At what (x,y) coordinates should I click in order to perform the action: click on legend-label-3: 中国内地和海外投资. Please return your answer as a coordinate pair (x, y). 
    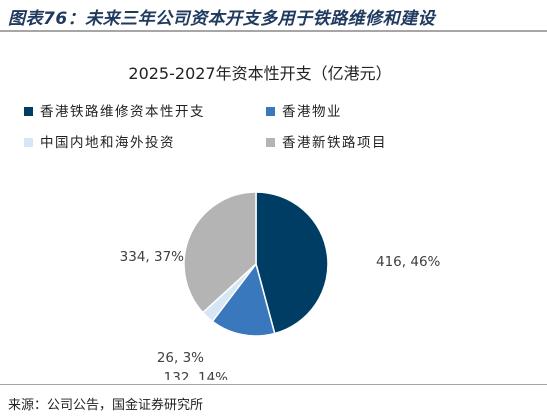
    Looking at the image, I should click on (107, 143).